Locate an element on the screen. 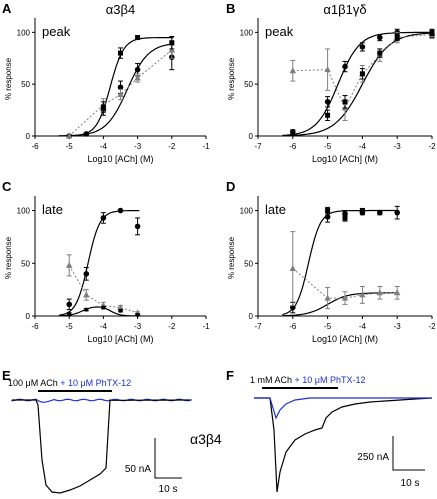 The height and width of the screenshot is (499, 437). trace-label: 100 μM ACh + 10 μM PhTX-12 is located at coordinates (69, 383).